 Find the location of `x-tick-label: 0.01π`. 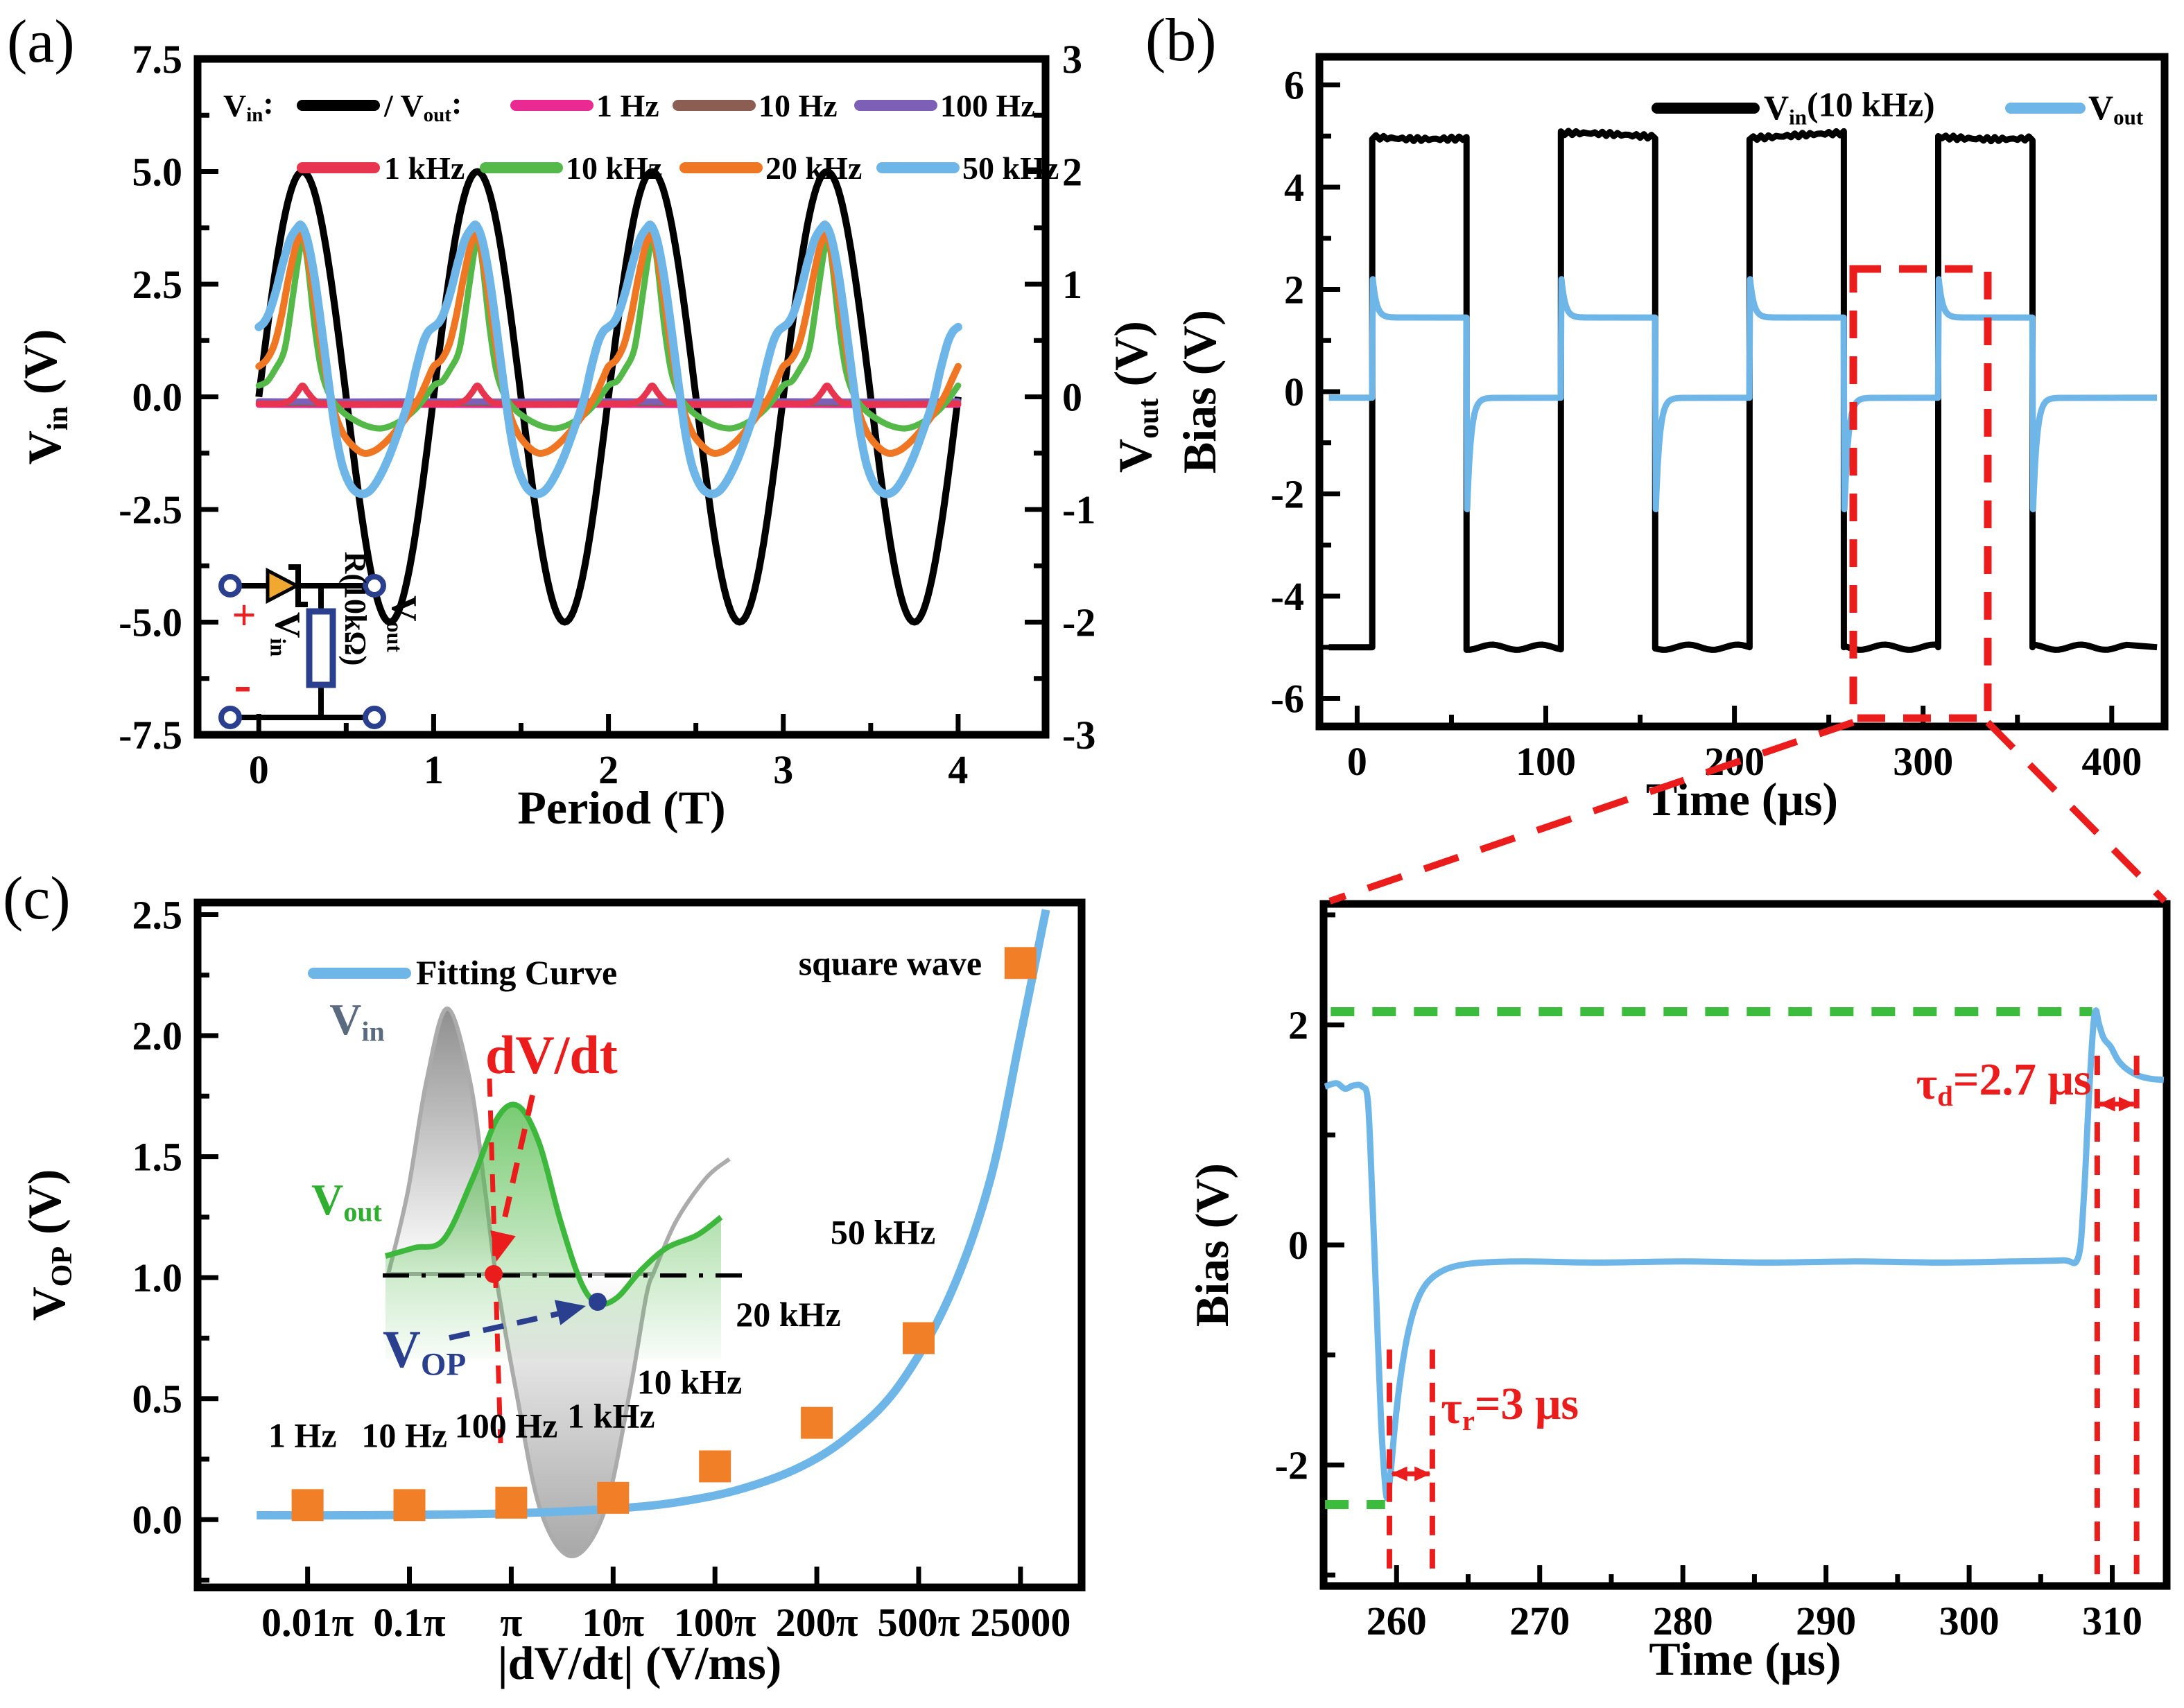

x-tick-label: 0.01π is located at coordinates (307, 1622).